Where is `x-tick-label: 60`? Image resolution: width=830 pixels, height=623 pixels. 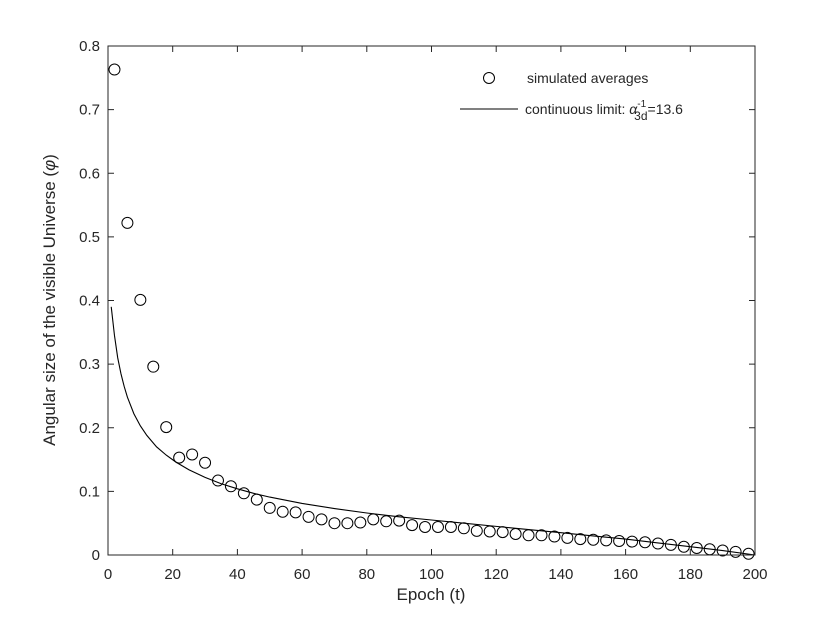 x-tick-label: 60 is located at coordinates (302, 574).